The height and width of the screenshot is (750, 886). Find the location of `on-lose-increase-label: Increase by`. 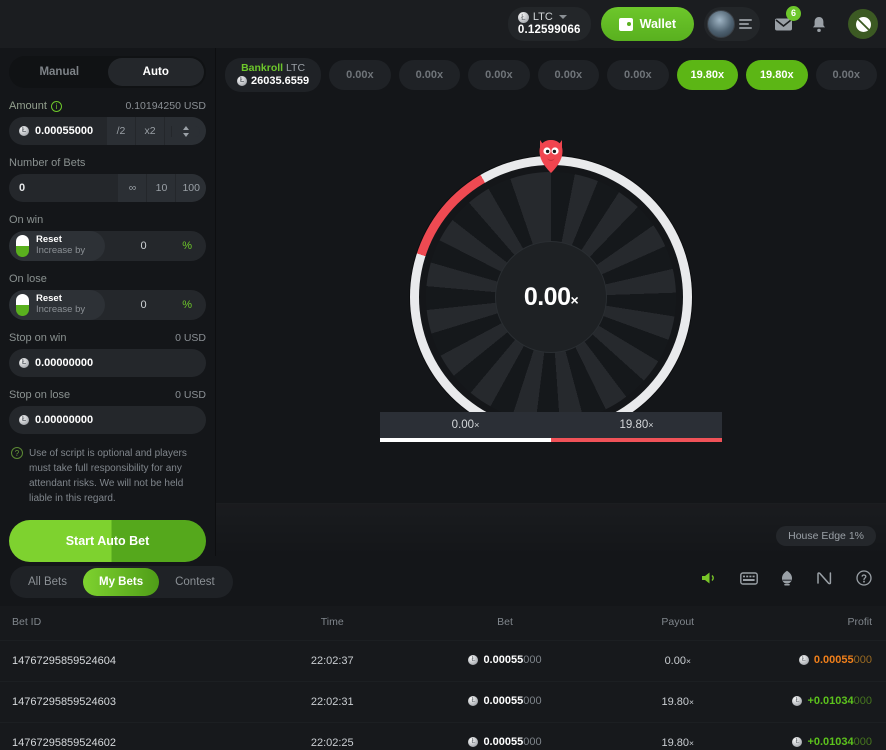

on-lose-increase-label: Increase by is located at coordinates (61, 309).